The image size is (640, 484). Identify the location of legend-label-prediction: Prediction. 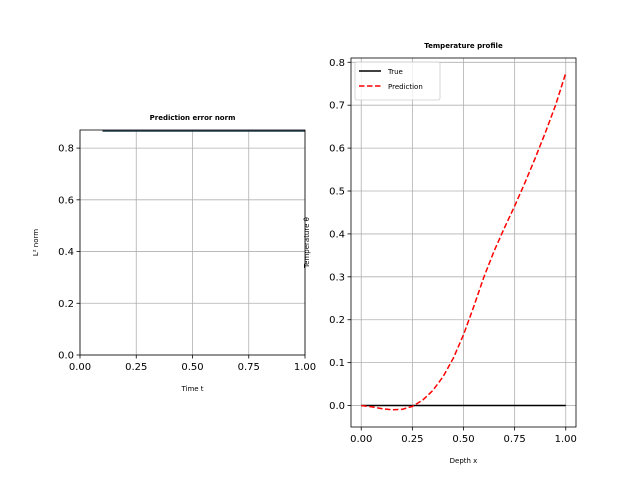
(405, 87).